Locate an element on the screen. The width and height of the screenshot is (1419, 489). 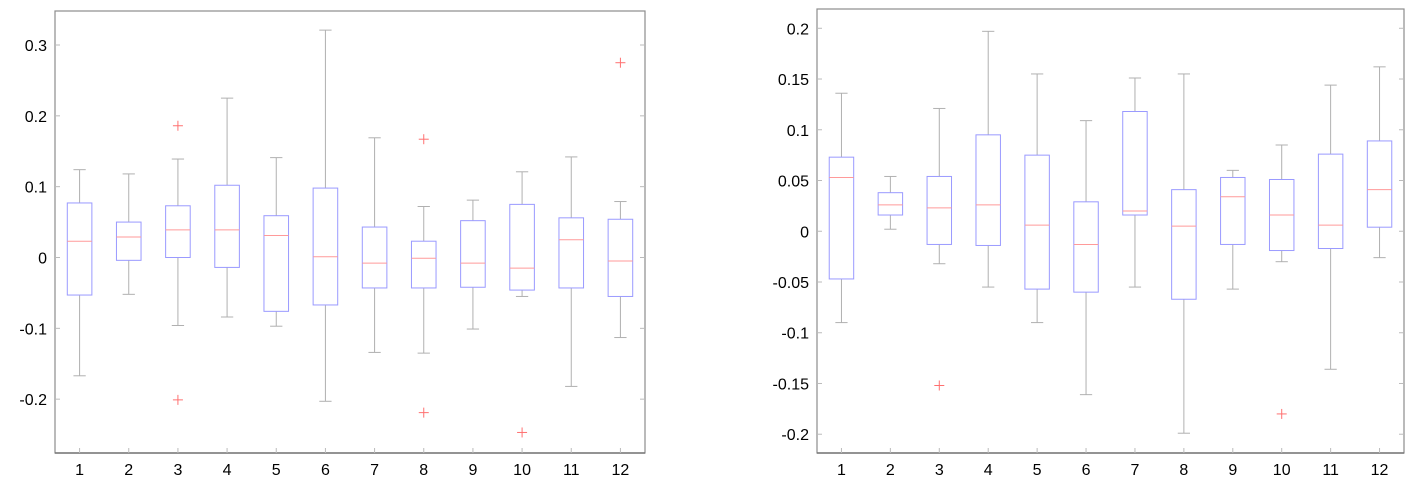
y-tick-label: 0.3 is located at coordinates (36, 46).